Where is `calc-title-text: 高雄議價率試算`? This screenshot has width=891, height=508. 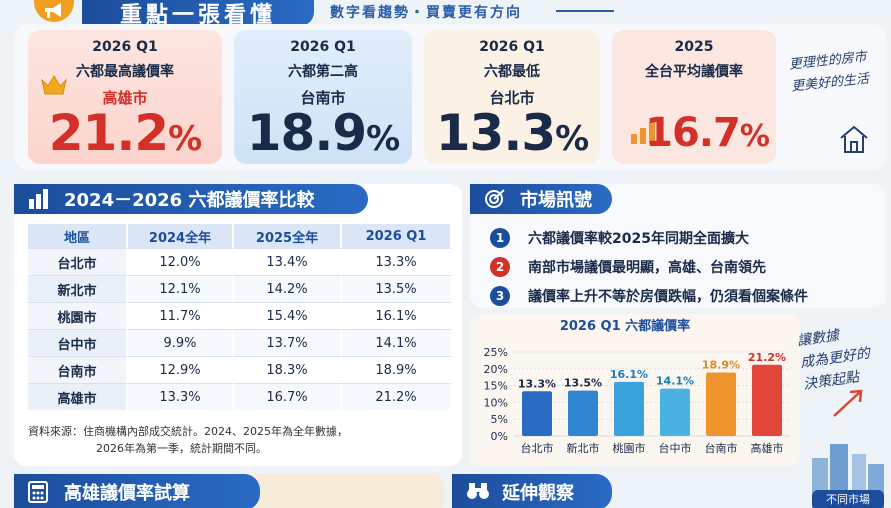 calc-title-text: 高雄議價率試算 is located at coordinates (127, 493).